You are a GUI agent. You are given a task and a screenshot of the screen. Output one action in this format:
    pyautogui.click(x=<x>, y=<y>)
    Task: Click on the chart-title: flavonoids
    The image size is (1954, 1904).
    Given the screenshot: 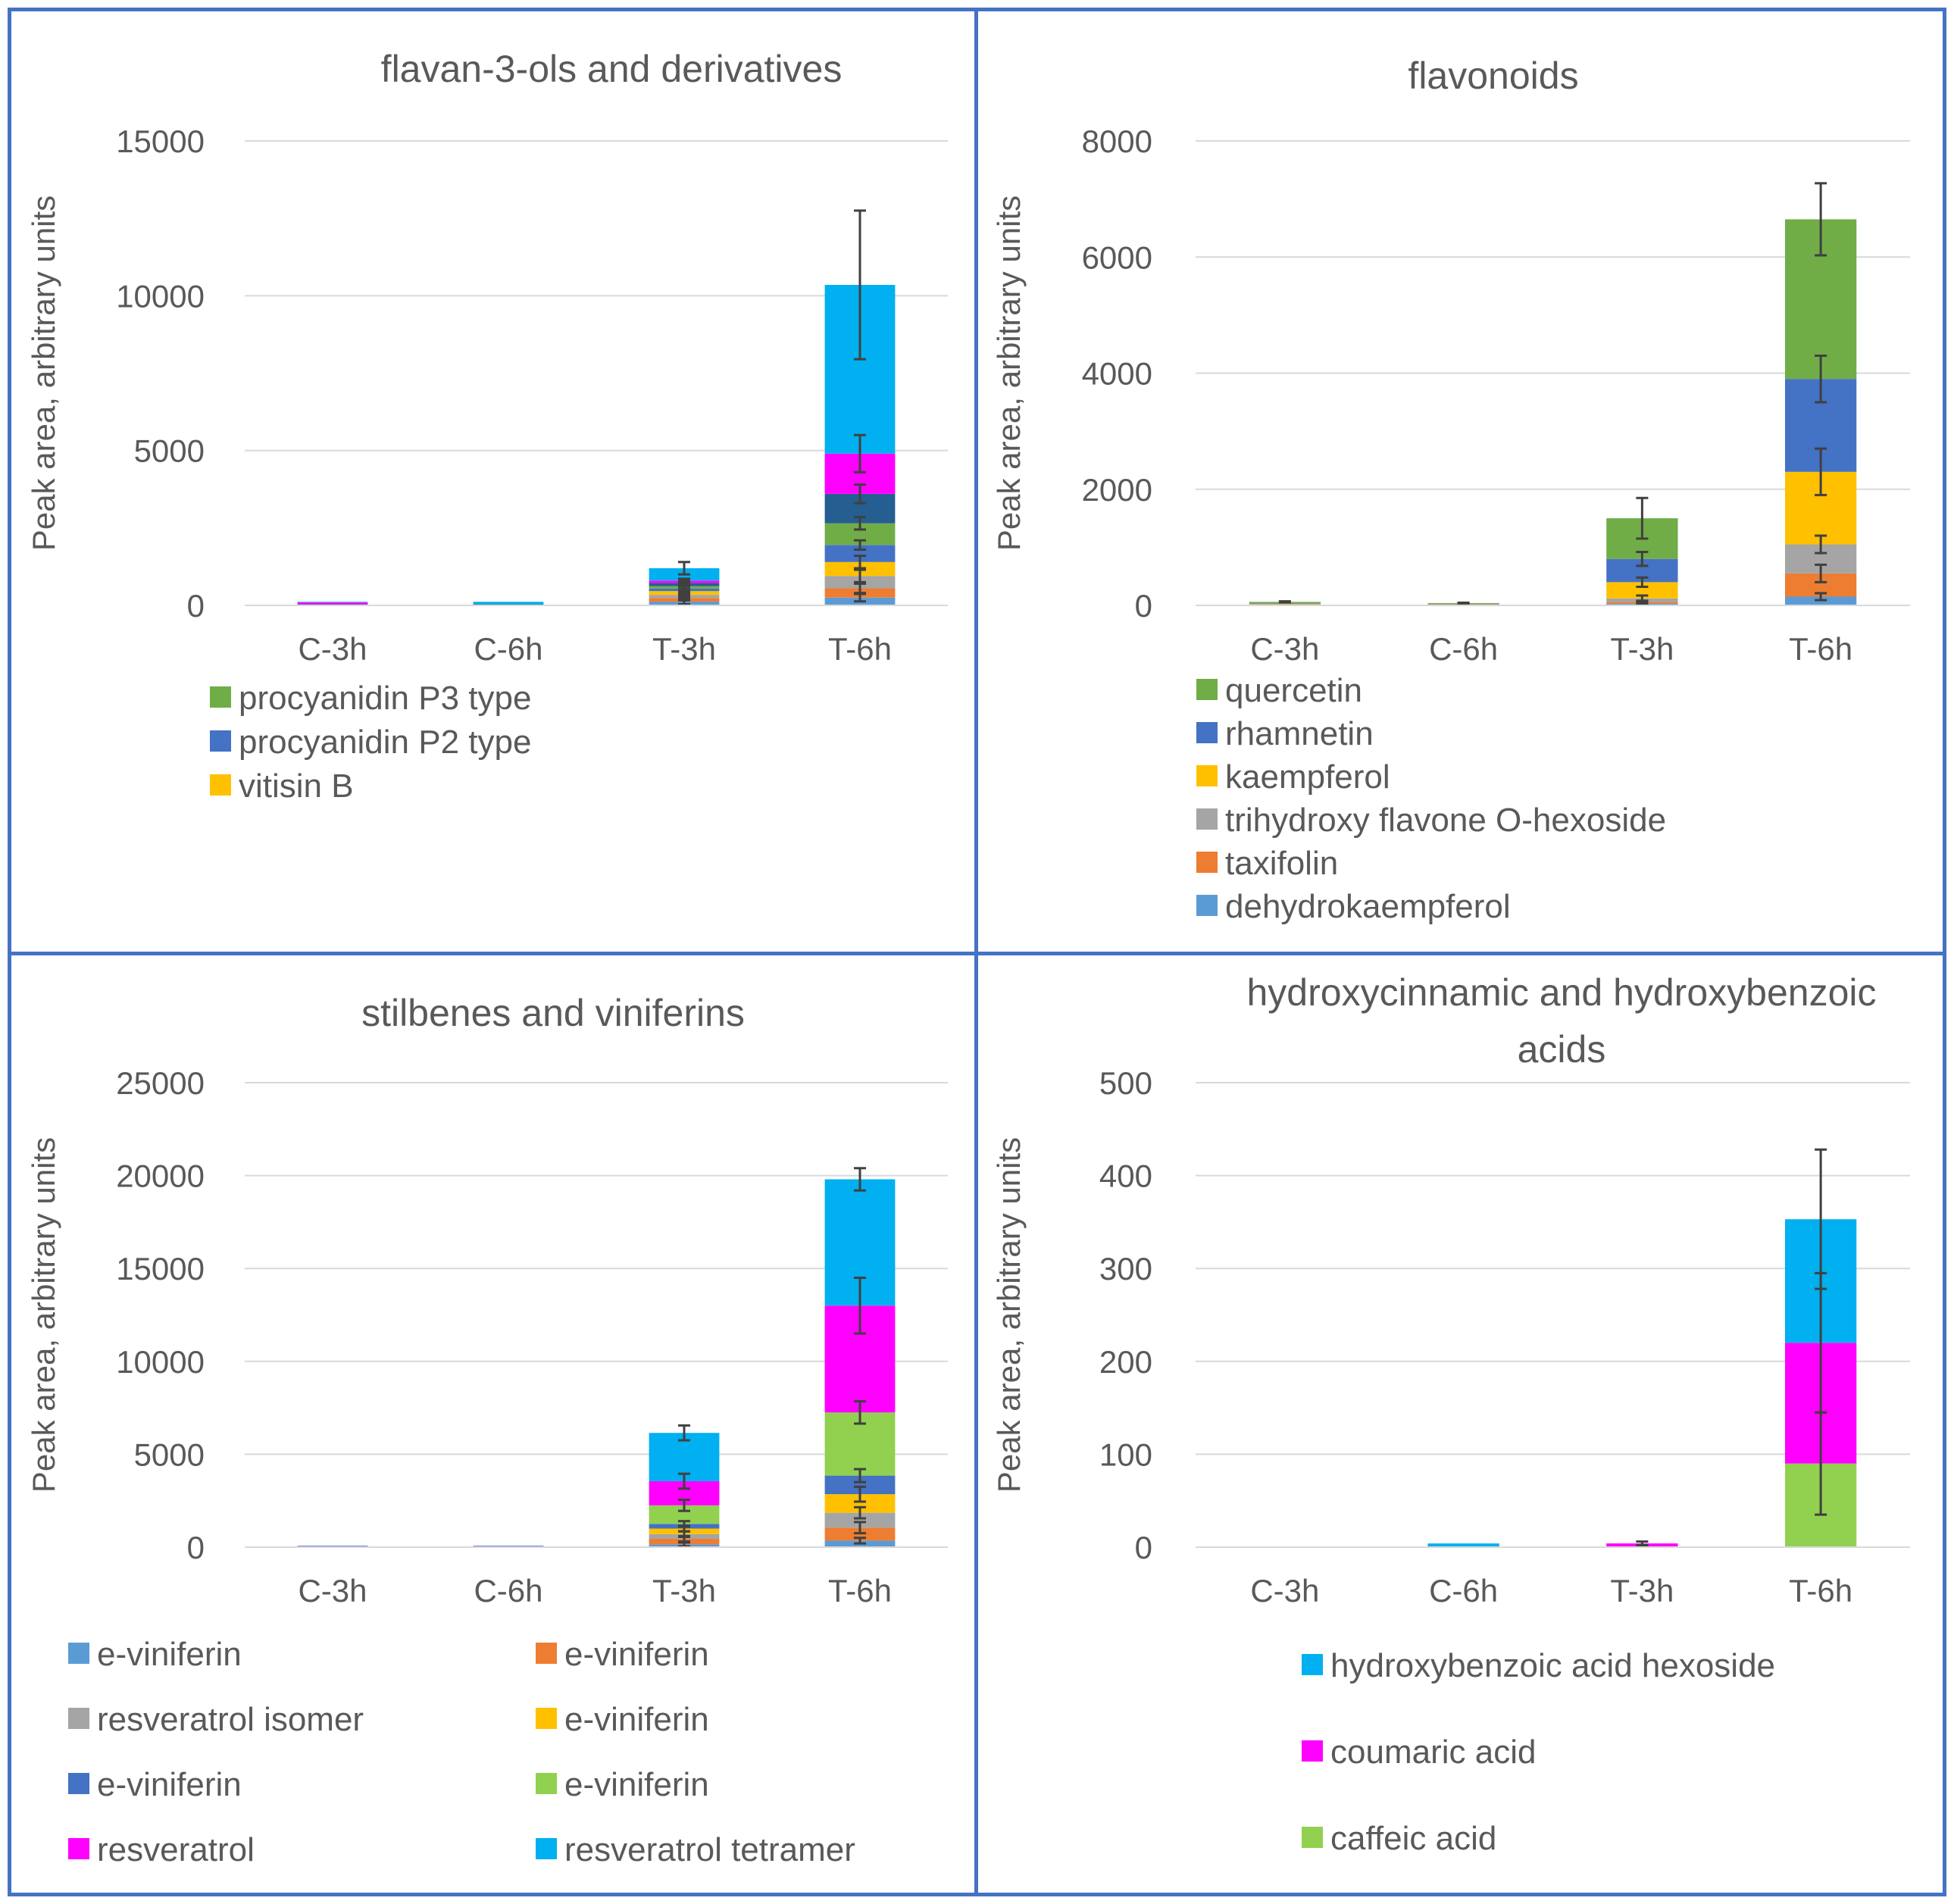 What is the action you would take?
    pyautogui.click(x=1493, y=76)
    